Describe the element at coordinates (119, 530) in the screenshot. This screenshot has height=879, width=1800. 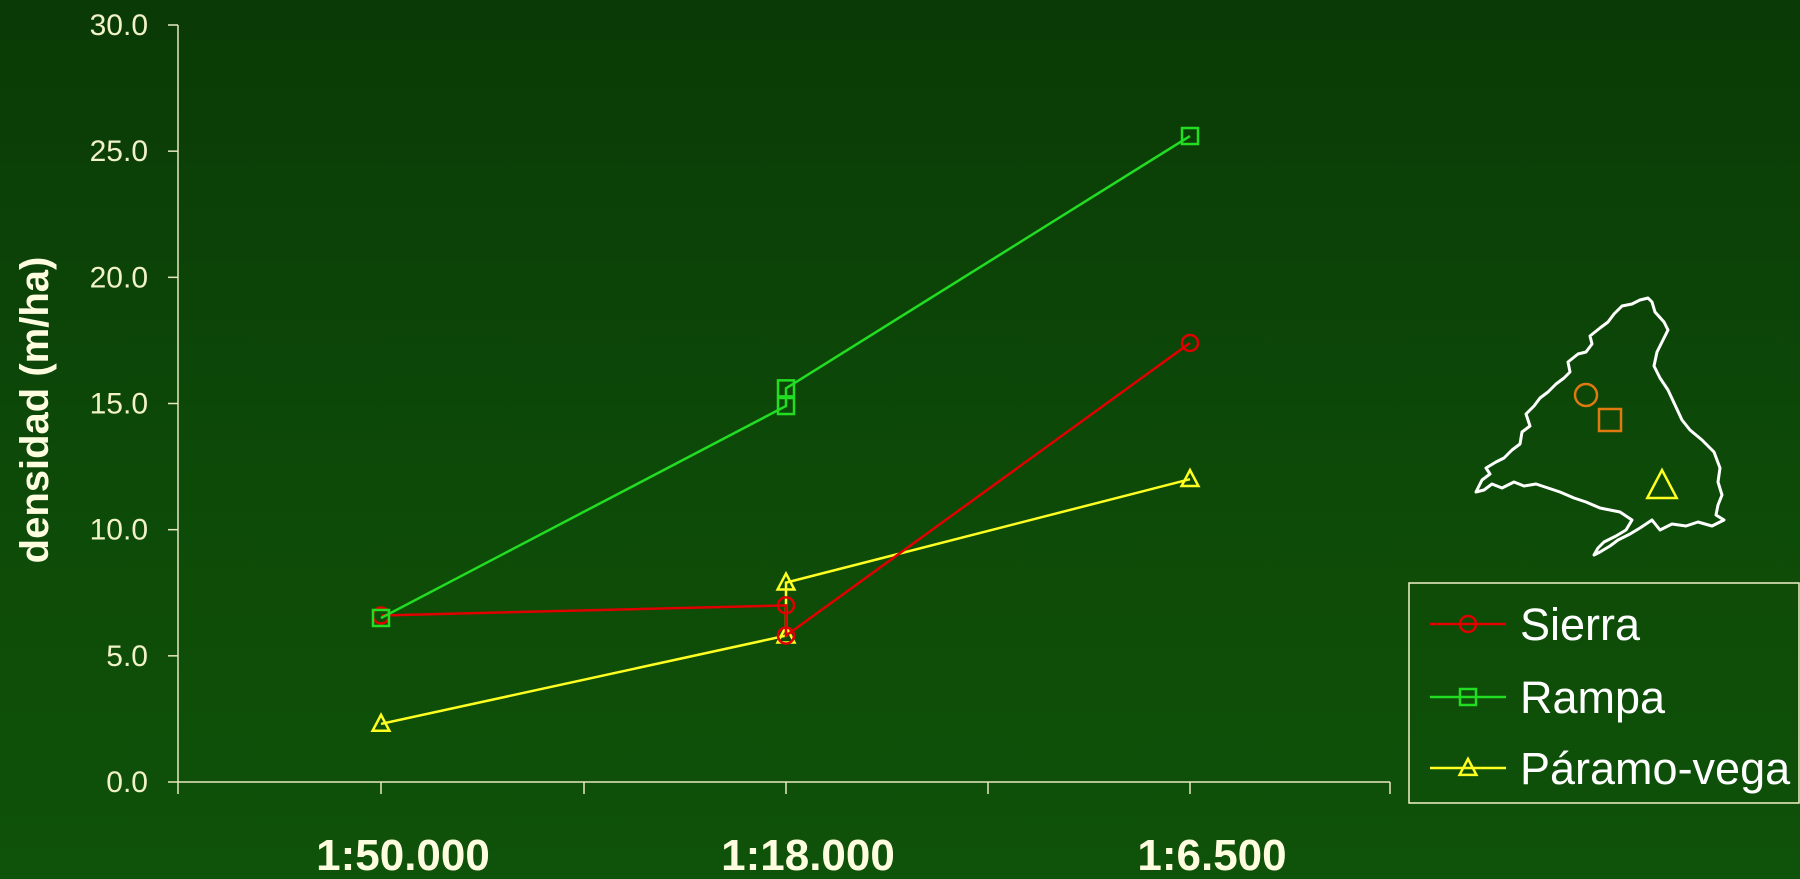
I see `y-tick-label: 10.0` at that location.